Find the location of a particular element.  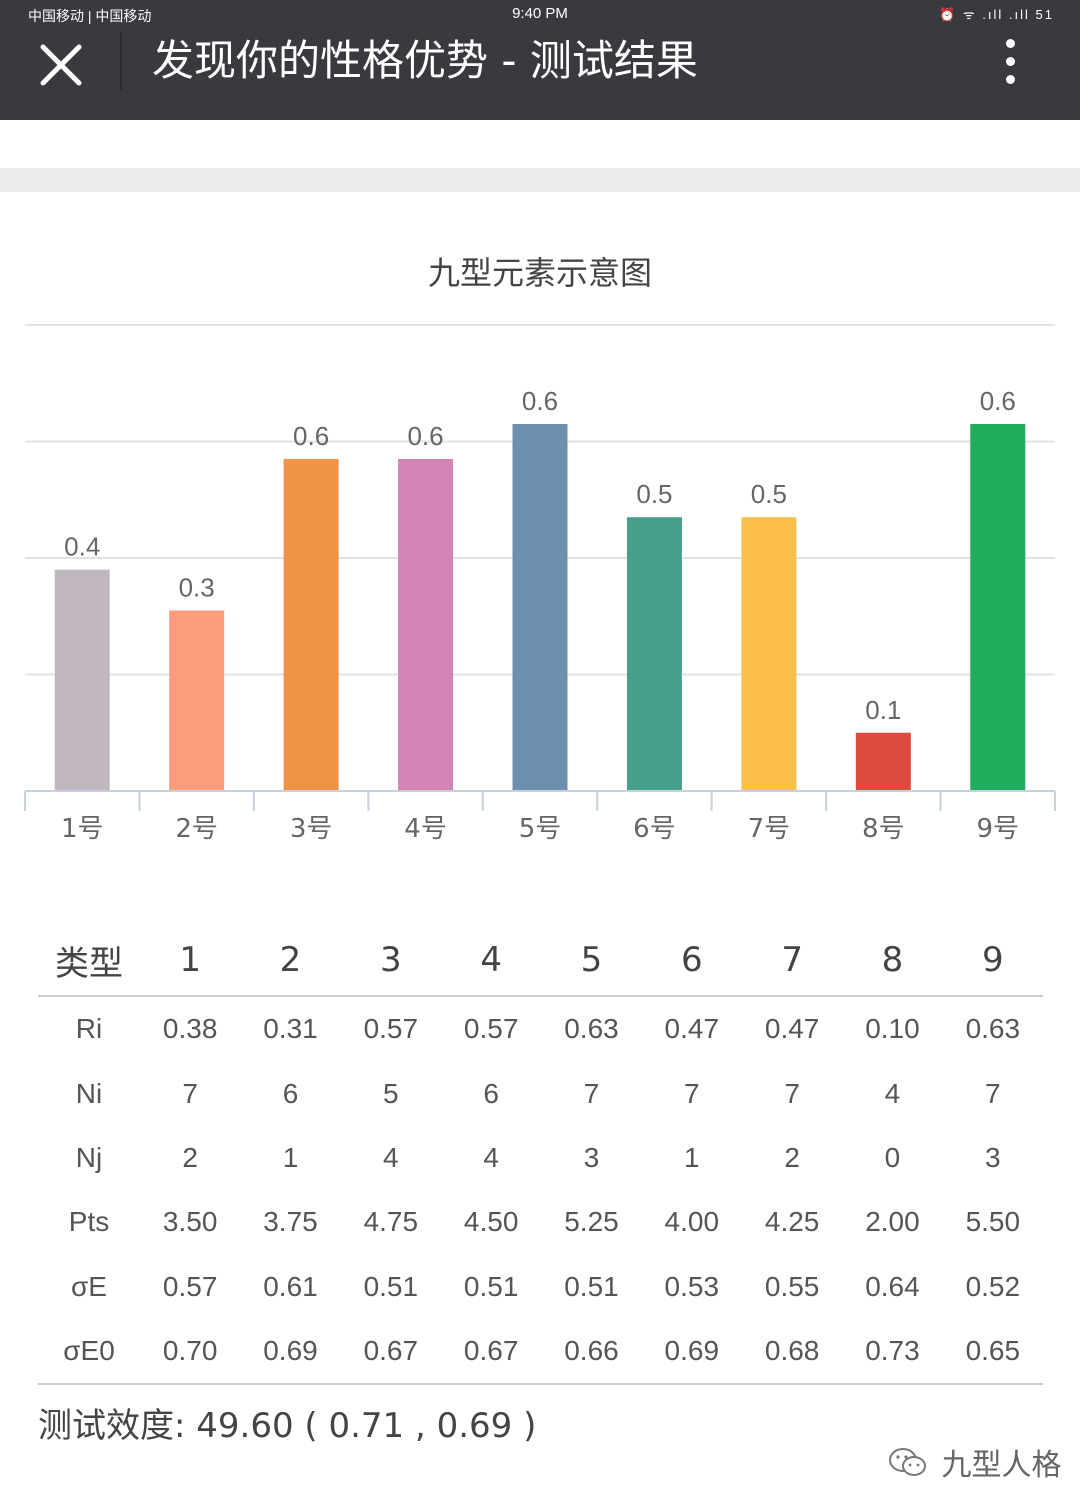

status-bar: 中国移动 | 中国移动 9:40 PM ⏰ ᯤ .ıll .ıll 51 is located at coordinates (540, 15).